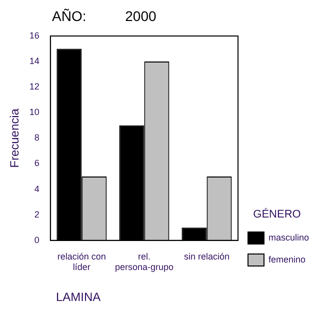 The width and height of the screenshot is (320, 320). Describe the element at coordinates (34, 87) in the screenshot. I see `y-tick-label: 12` at that location.